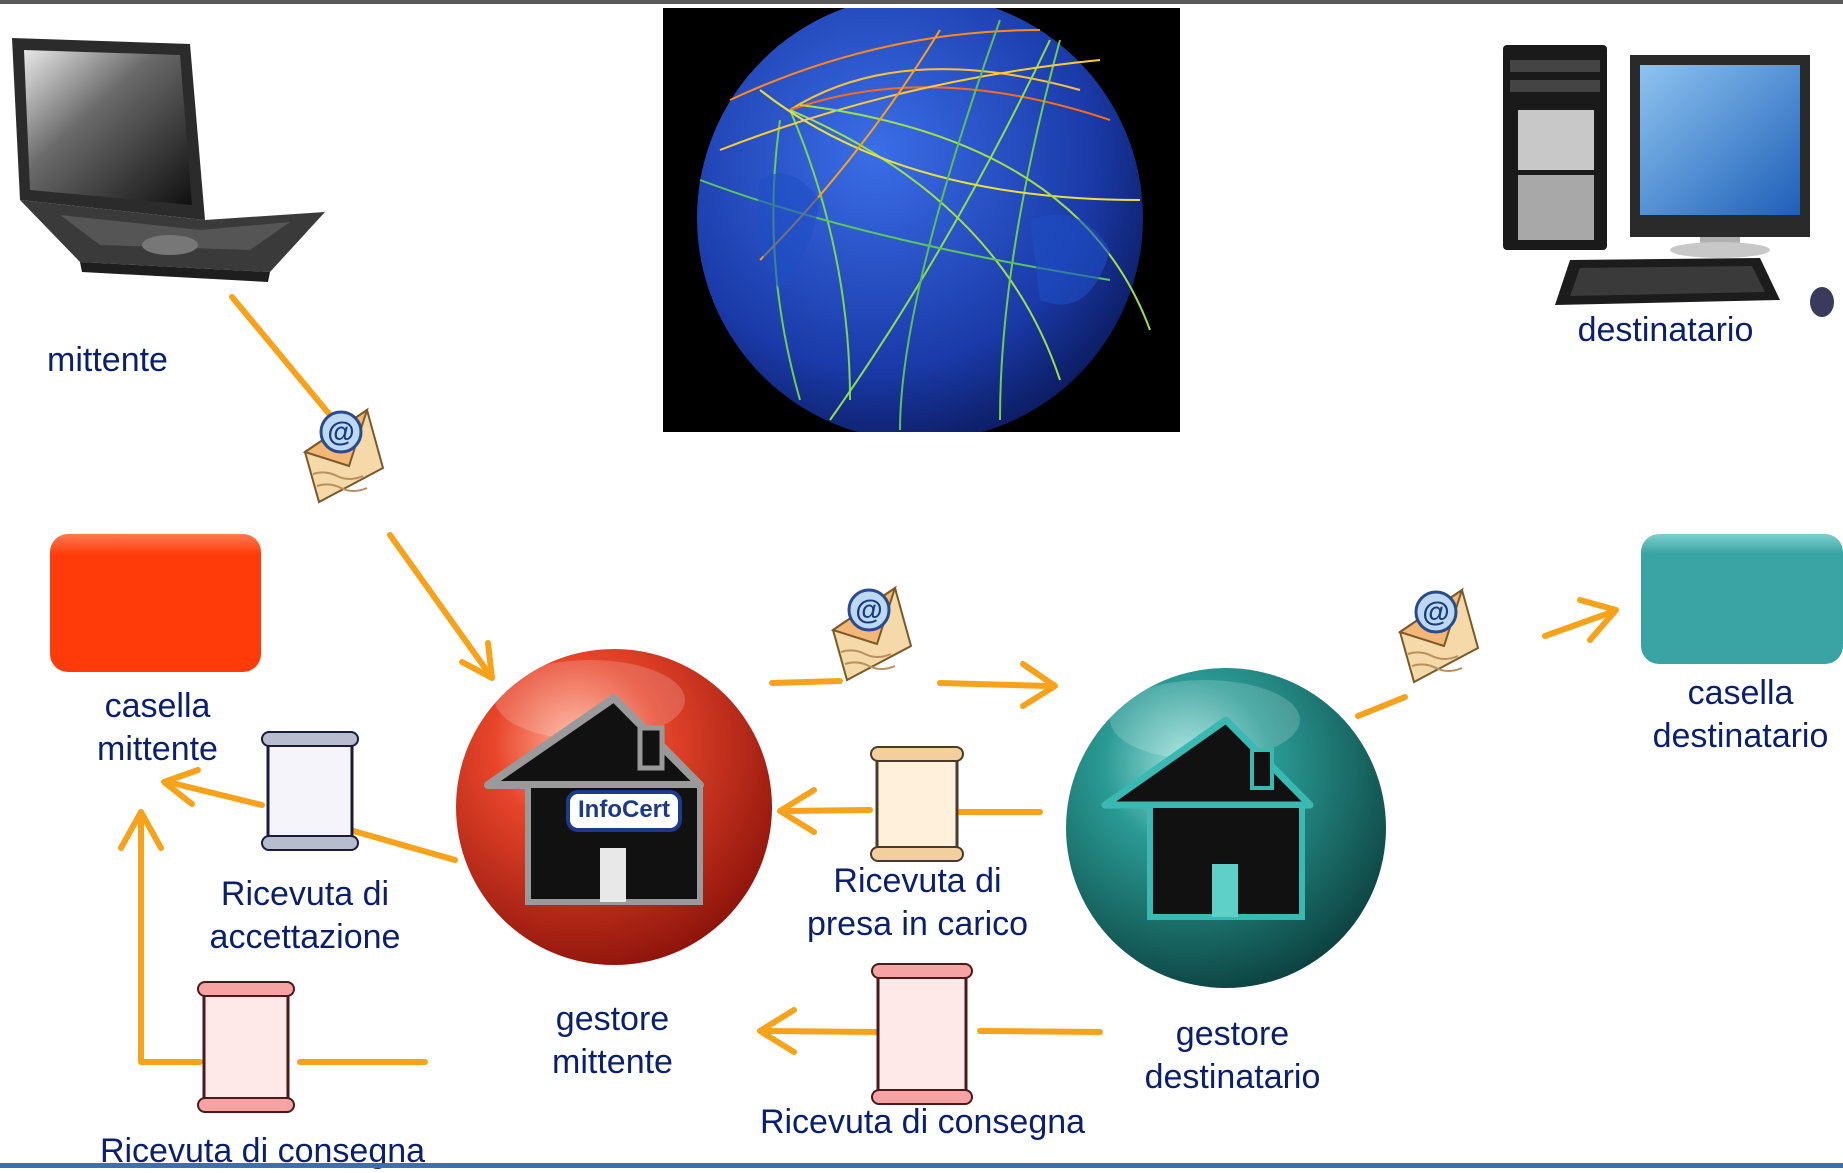 The width and height of the screenshot is (1843, 1173). What do you see at coordinates (155, 603) in the screenshot?
I see `casella-mittente-box` at bounding box center [155, 603].